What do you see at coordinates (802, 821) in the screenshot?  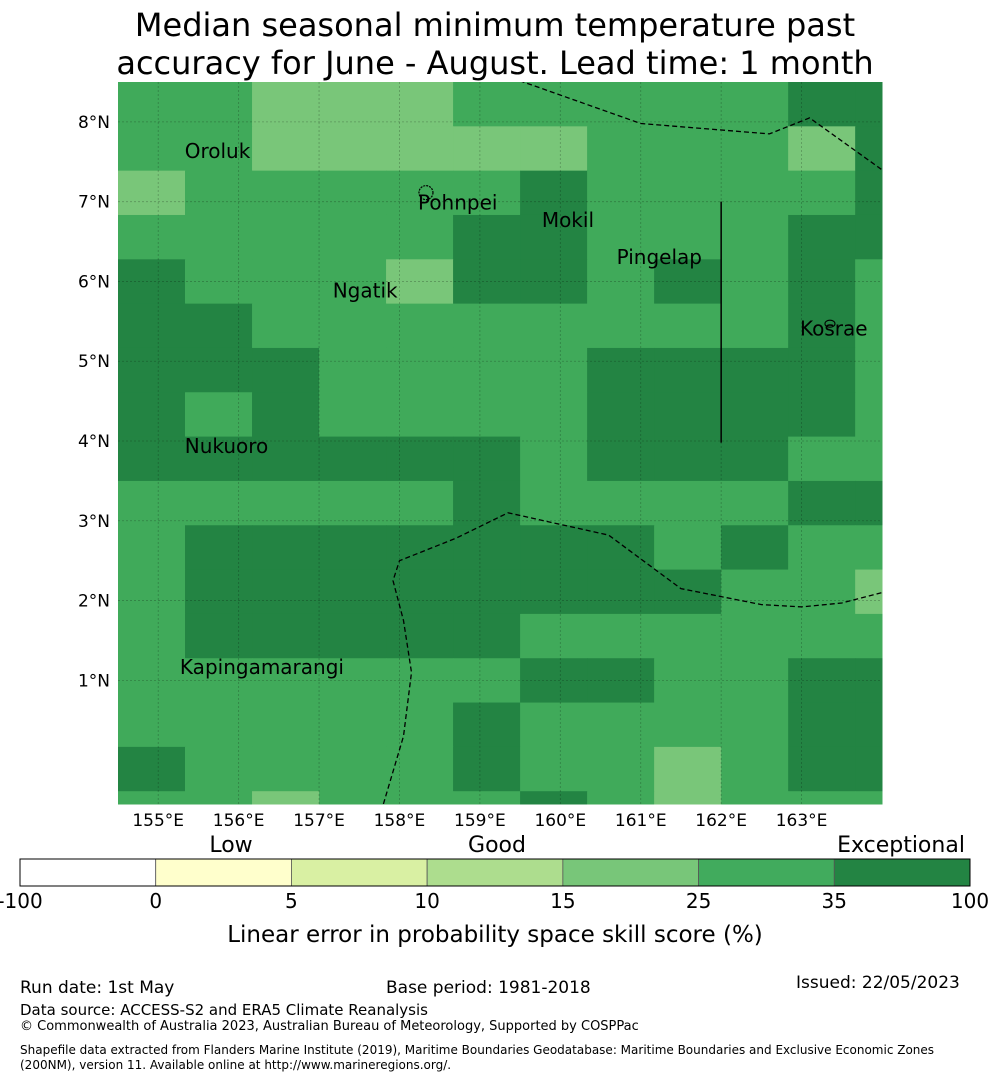 I see `lon-tick-label: 163°E` at bounding box center [802, 821].